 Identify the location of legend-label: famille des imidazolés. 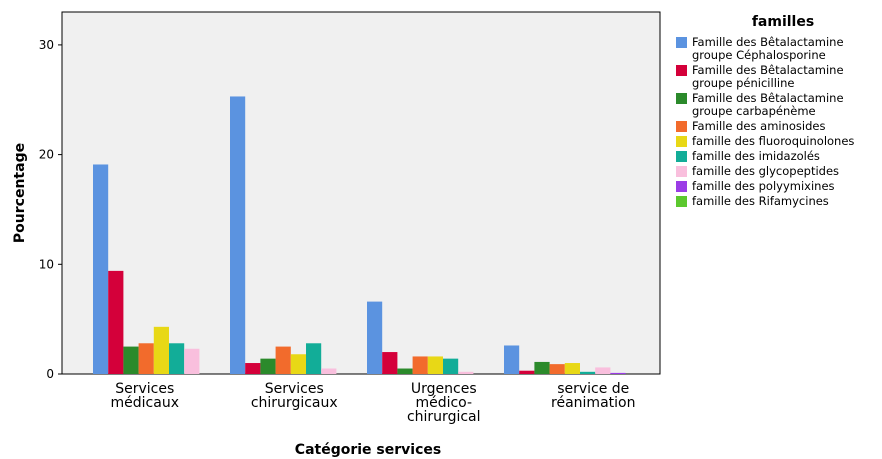
(756, 156).